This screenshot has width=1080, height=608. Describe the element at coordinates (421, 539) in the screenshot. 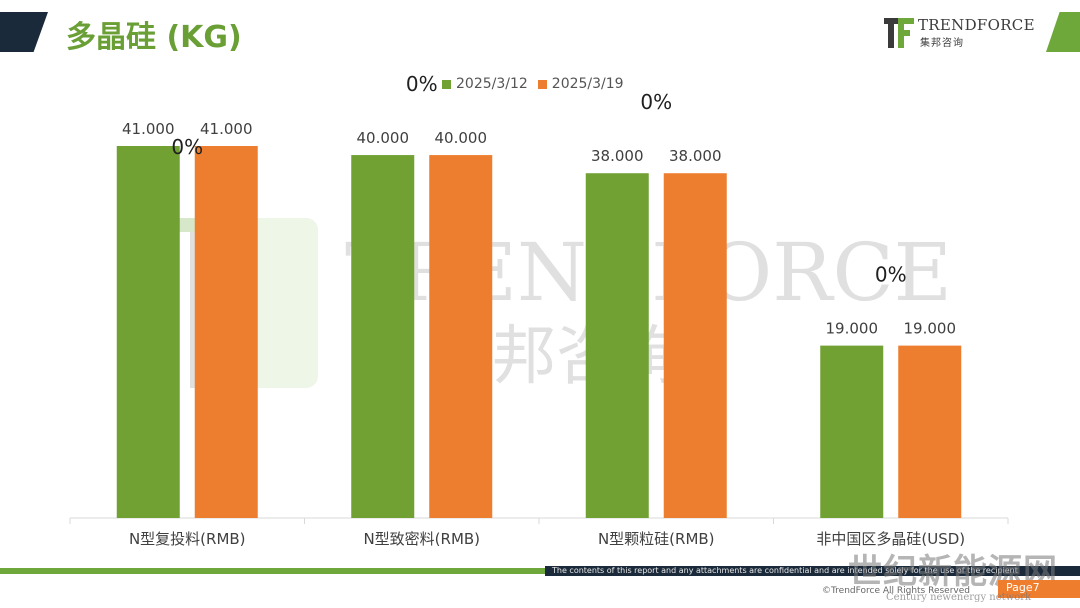

I see `category-label-2: N型致密料(RMB)` at that location.